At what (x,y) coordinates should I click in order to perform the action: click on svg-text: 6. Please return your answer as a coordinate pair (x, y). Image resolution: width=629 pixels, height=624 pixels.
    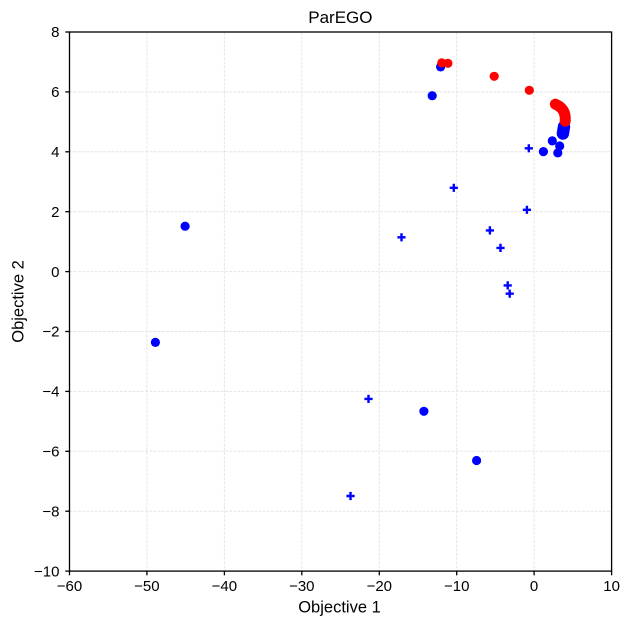
    Looking at the image, I should click on (55, 92).